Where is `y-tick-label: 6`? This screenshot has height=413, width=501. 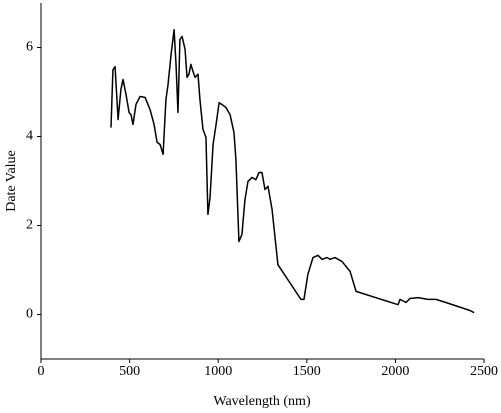 y-tick-label: 6 is located at coordinates (29, 47).